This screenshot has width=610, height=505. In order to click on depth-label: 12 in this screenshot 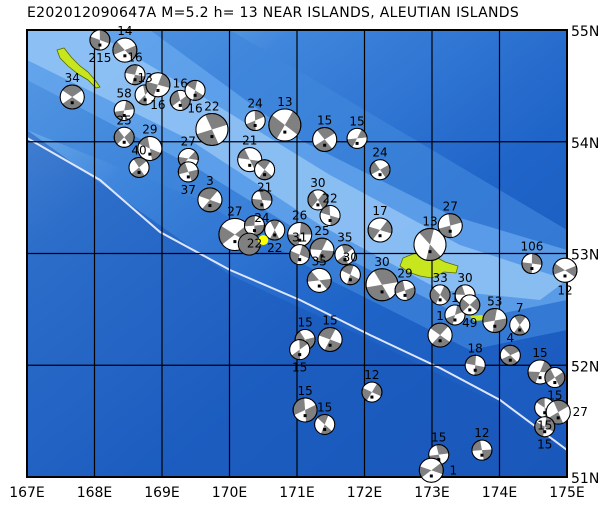, I will do `click(371, 375)`.